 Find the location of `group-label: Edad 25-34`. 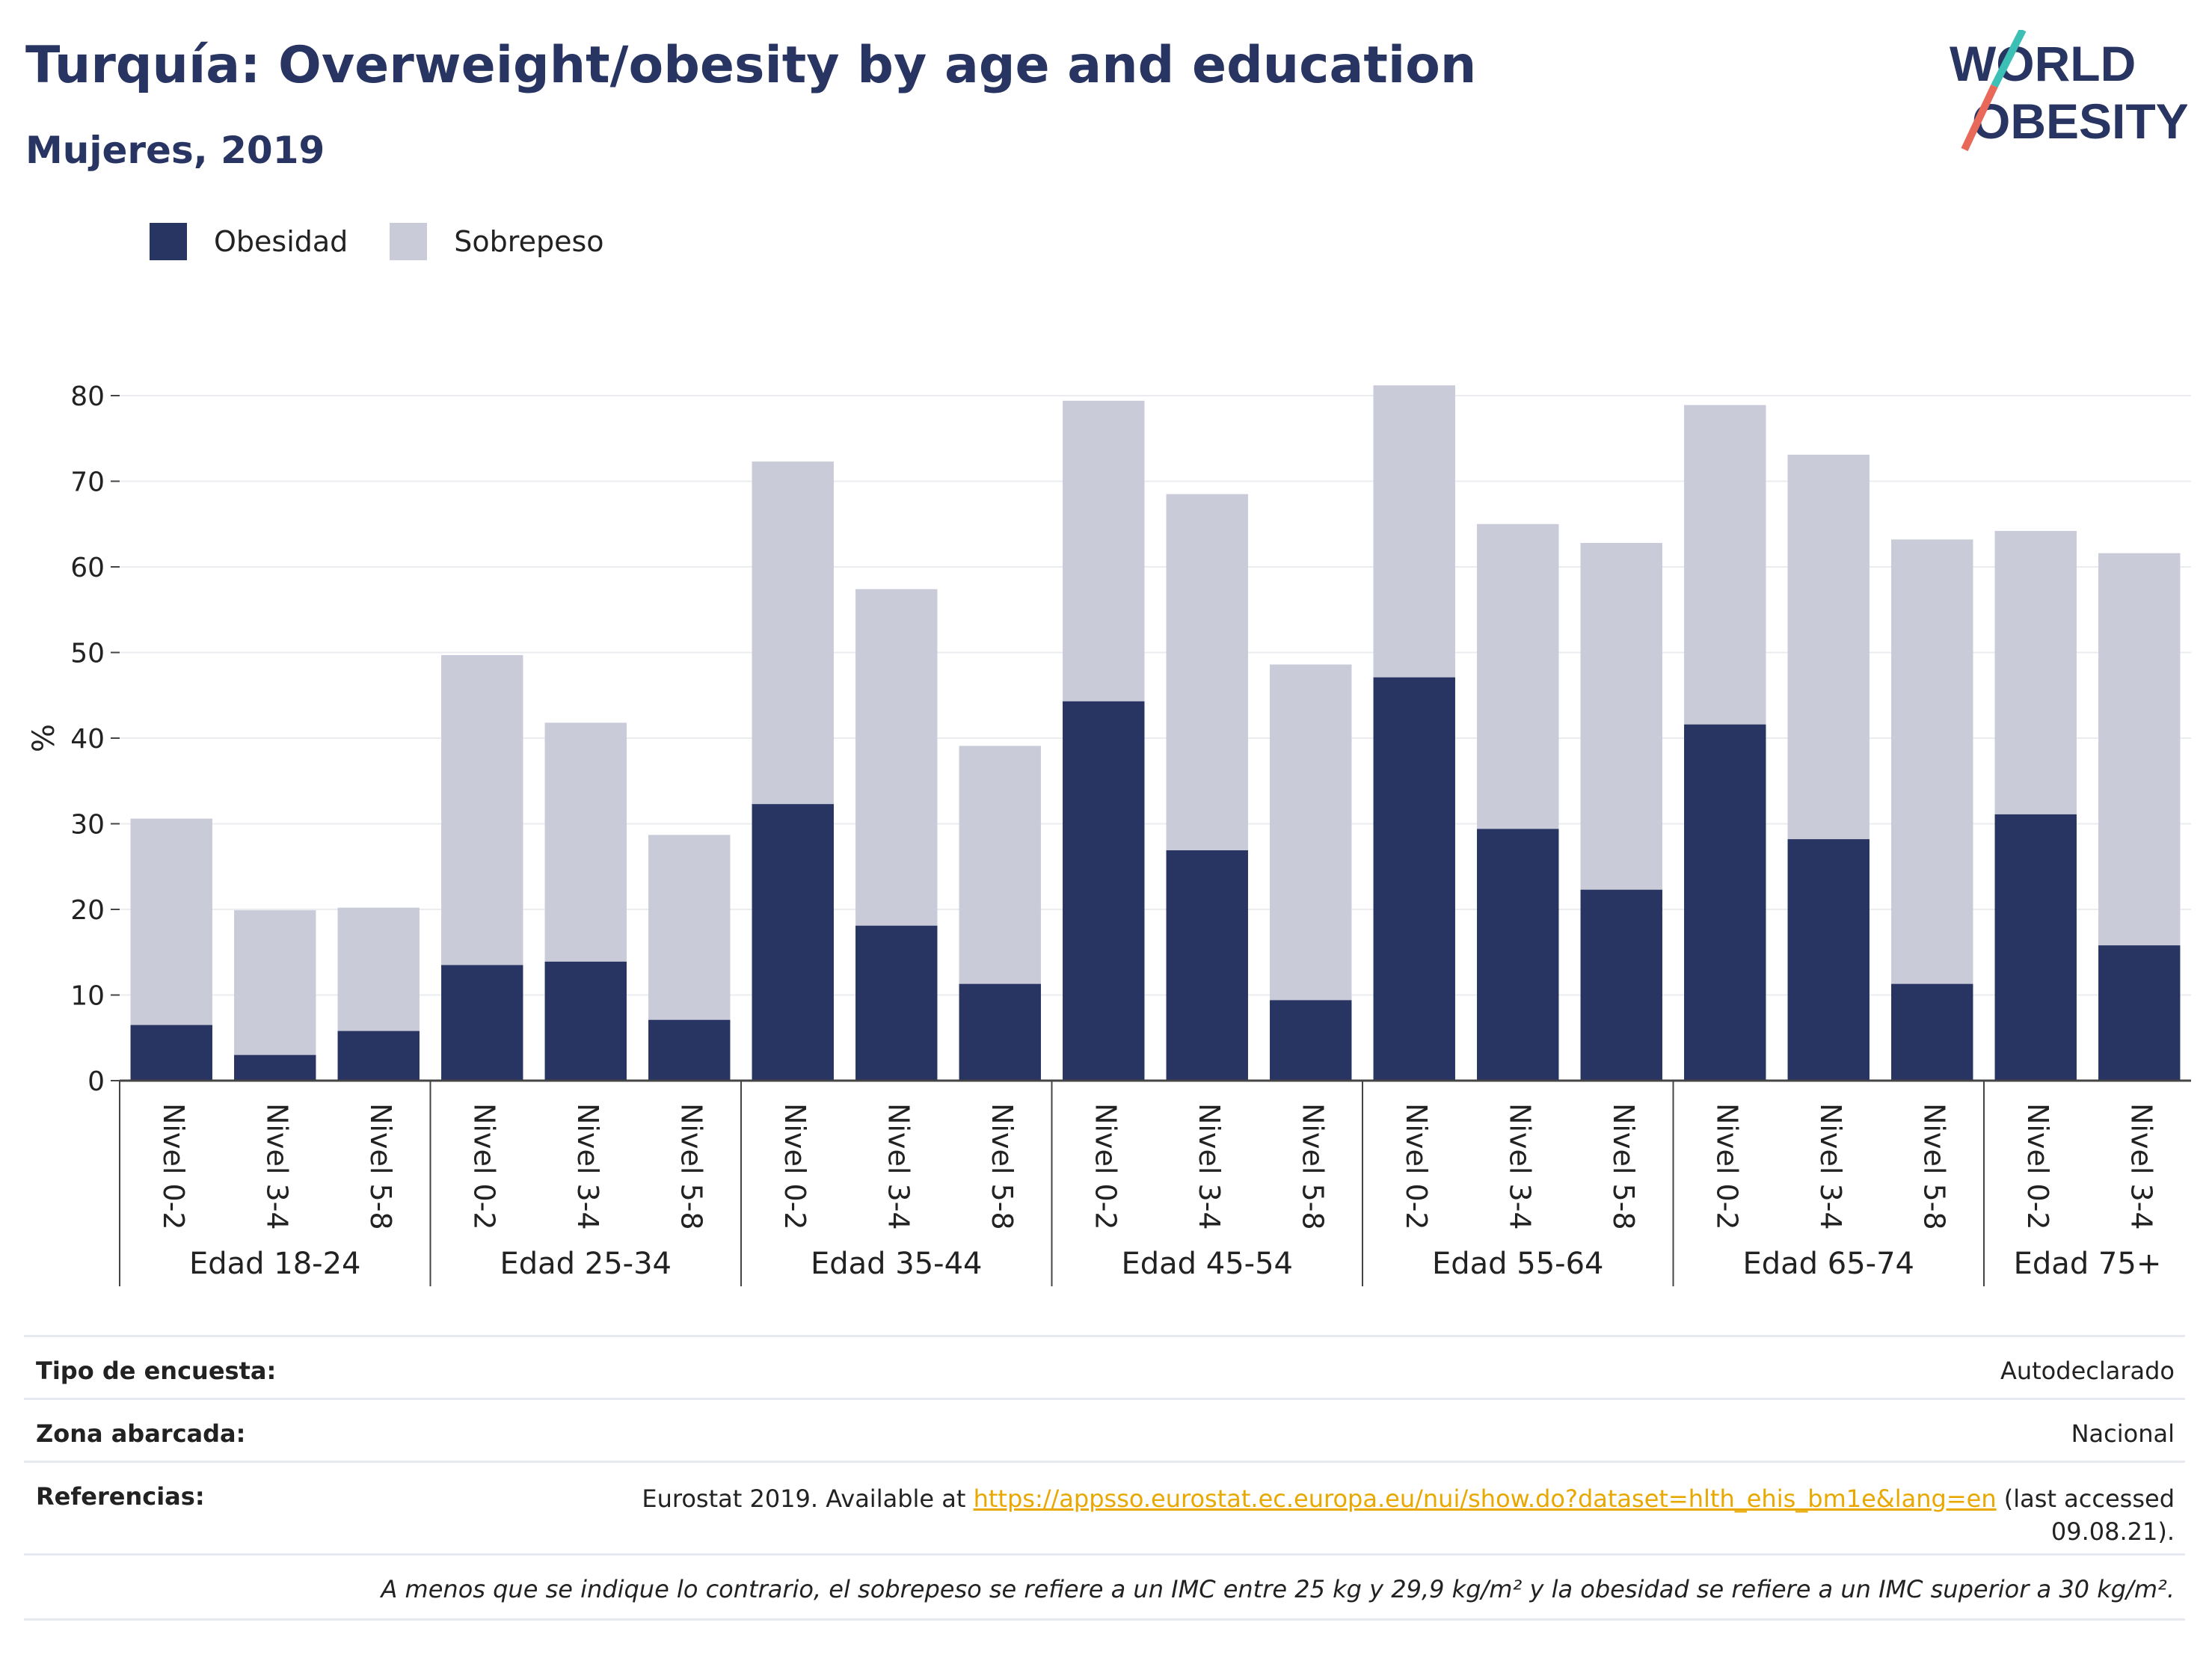

group-label: Edad 25-34 is located at coordinates (586, 1264).